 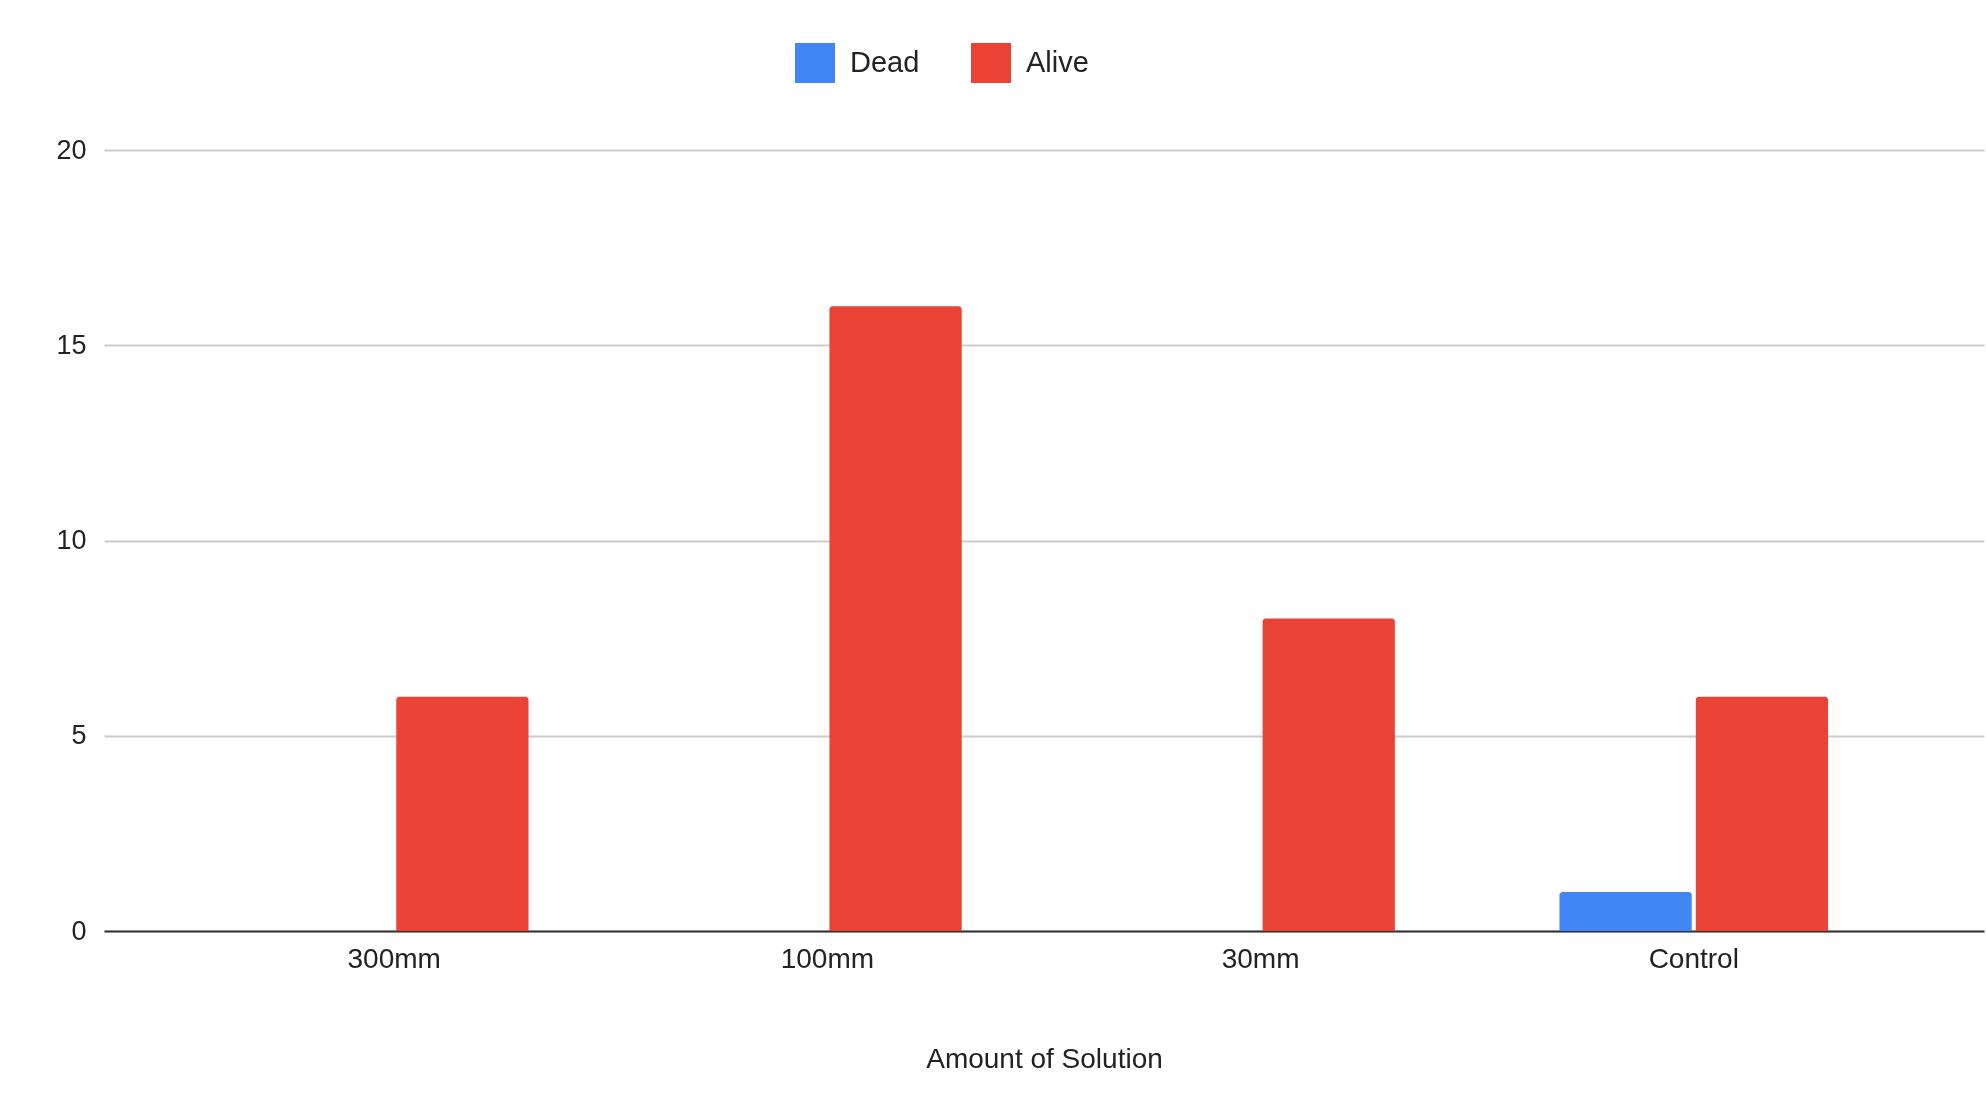 What do you see at coordinates (827, 958) in the screenshot?
I see `x-tick-label: 100mm` at bounding box center [827, 958].